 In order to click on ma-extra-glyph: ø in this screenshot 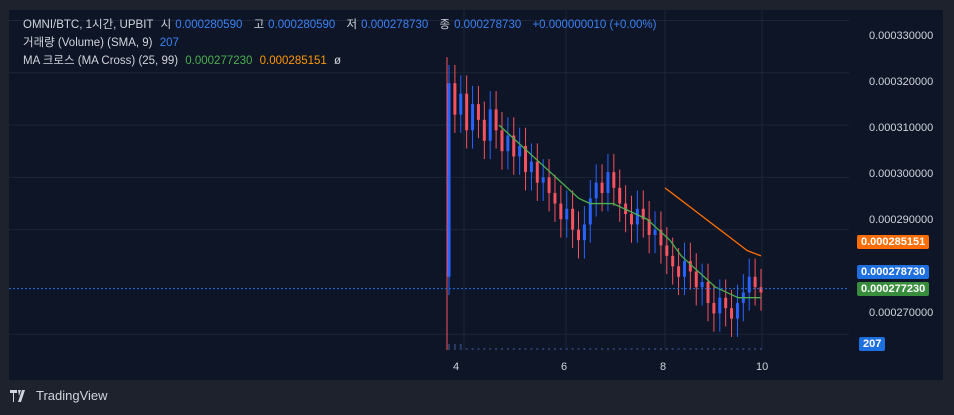, I will do `click(338, 61)`.